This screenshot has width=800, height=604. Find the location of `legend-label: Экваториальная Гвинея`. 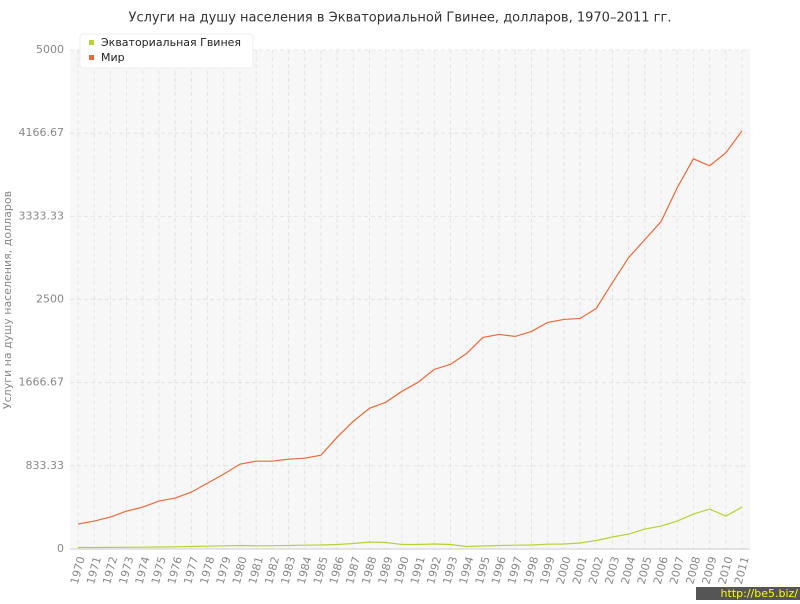

legend-label: Экваториальная Гвинея is located at coordinates (171, 42).